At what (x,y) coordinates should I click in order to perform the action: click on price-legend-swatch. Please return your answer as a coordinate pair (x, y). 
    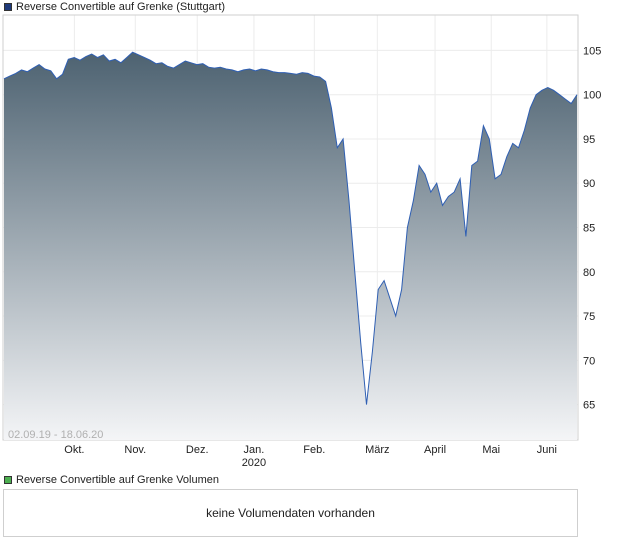
    Looking at the image, I should click on (8, 7).